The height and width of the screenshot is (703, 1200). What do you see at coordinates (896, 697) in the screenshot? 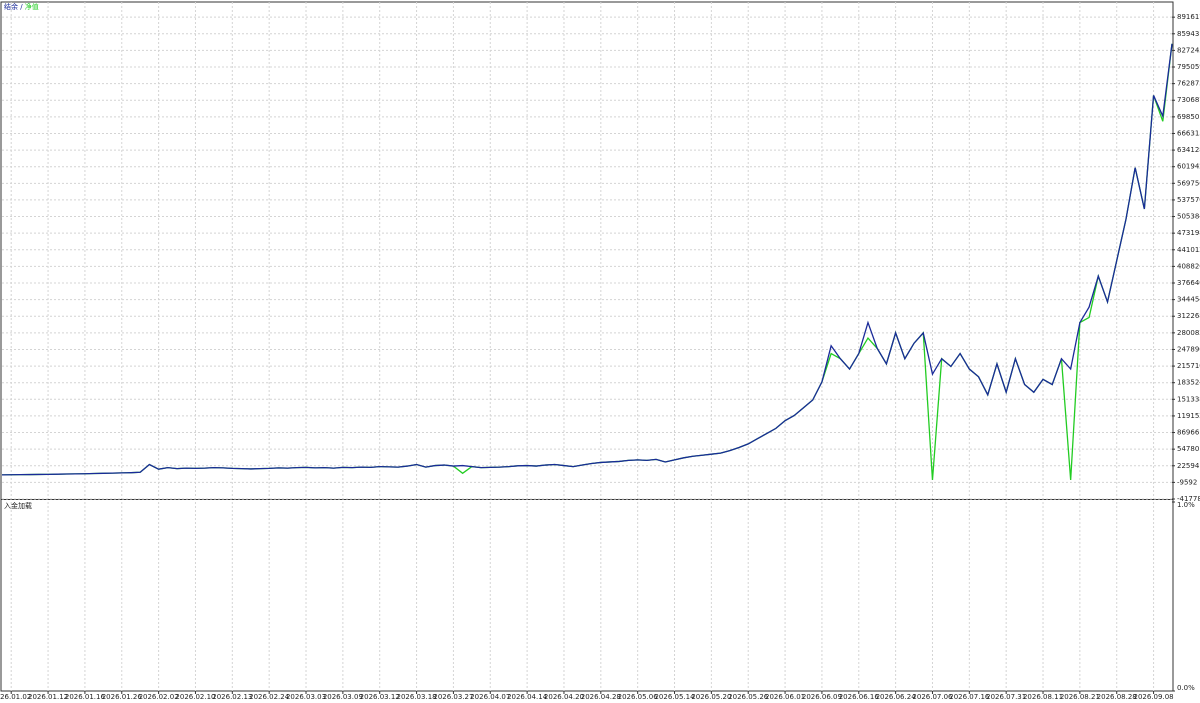
I see `x-tick-label: 2026.06.24` at bounding box center [896, 697].